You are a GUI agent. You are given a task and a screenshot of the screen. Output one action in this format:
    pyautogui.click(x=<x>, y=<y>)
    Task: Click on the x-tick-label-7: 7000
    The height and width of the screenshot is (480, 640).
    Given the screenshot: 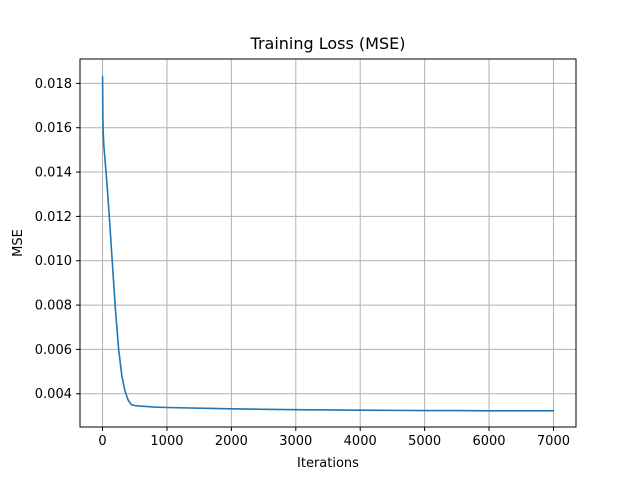 What is the action you would take?
    pyautogui.click(x=553, y=441)
    